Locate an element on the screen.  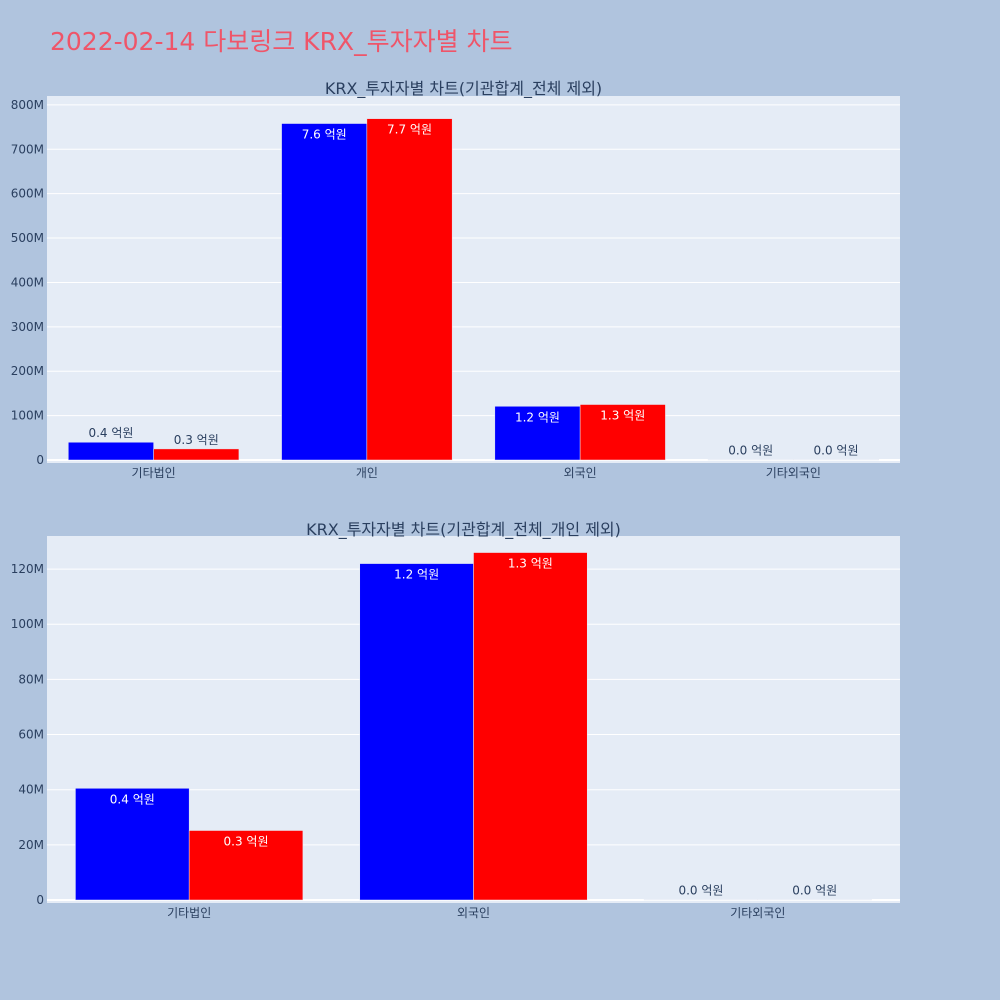
y-tick-label: 80M is located at coordinates (31, 679).